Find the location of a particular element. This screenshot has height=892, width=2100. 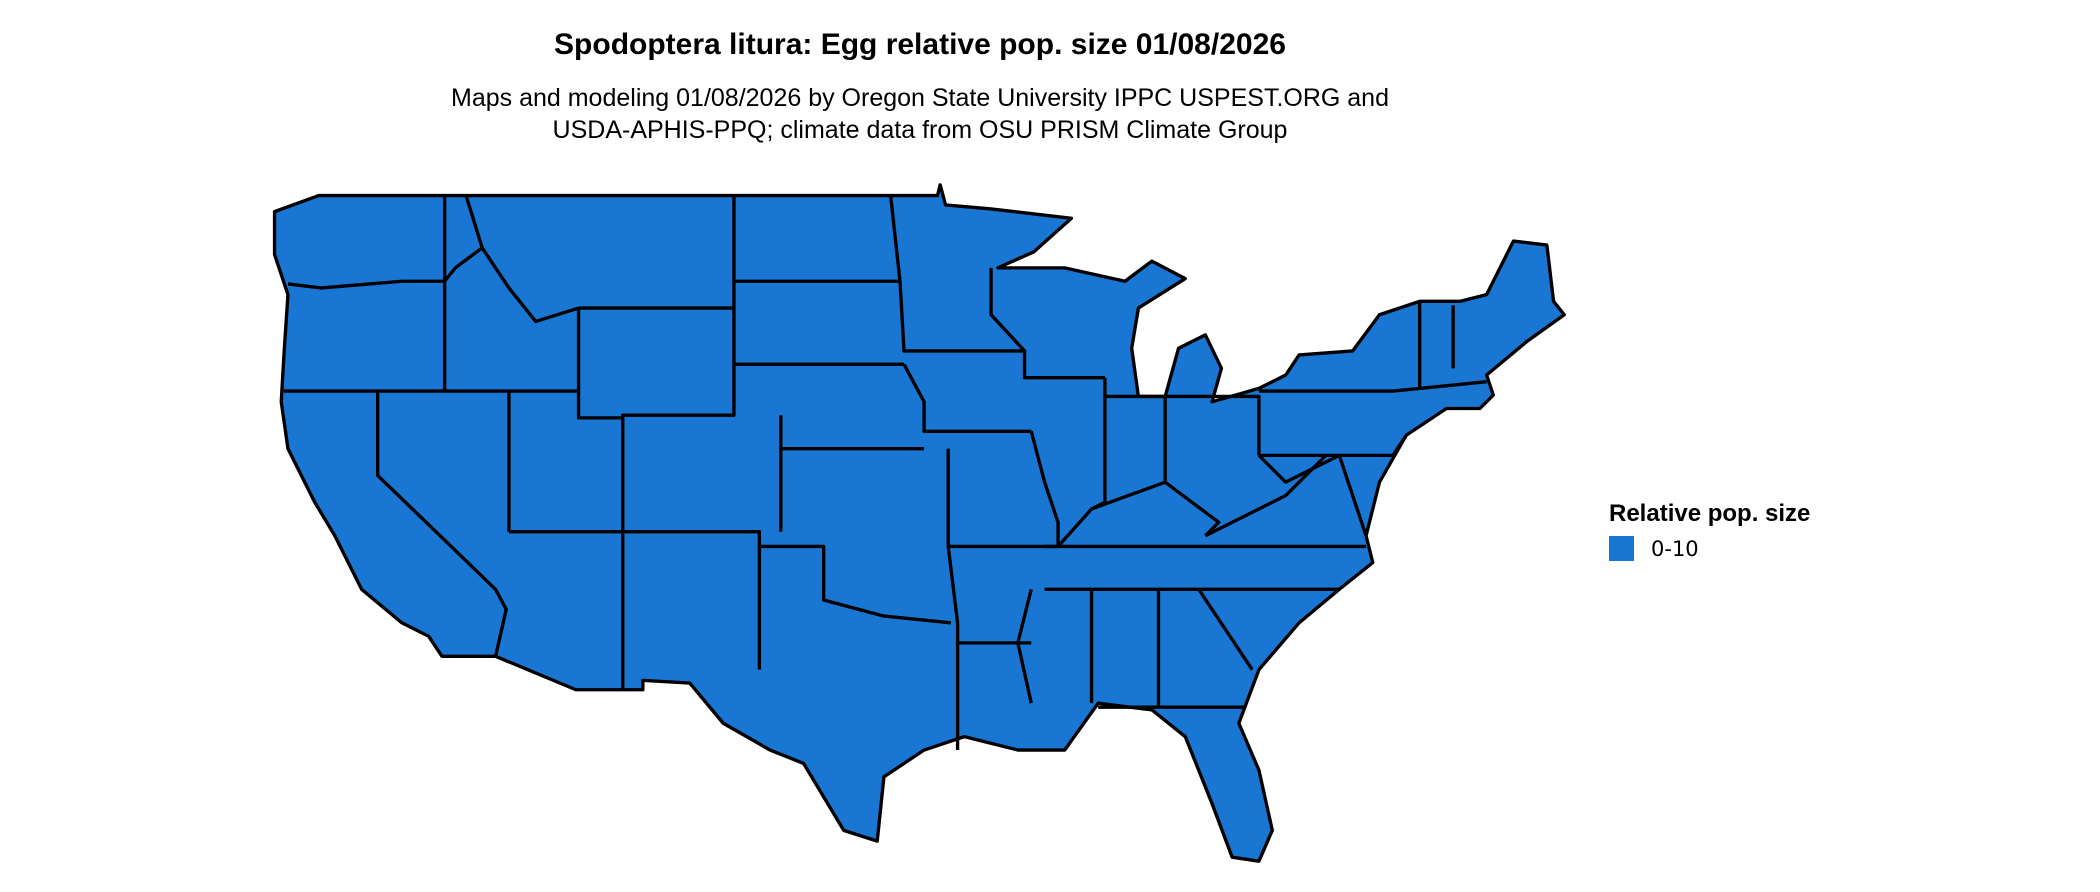

legend-label: 0-10 is located at coordinates (1675, 548).